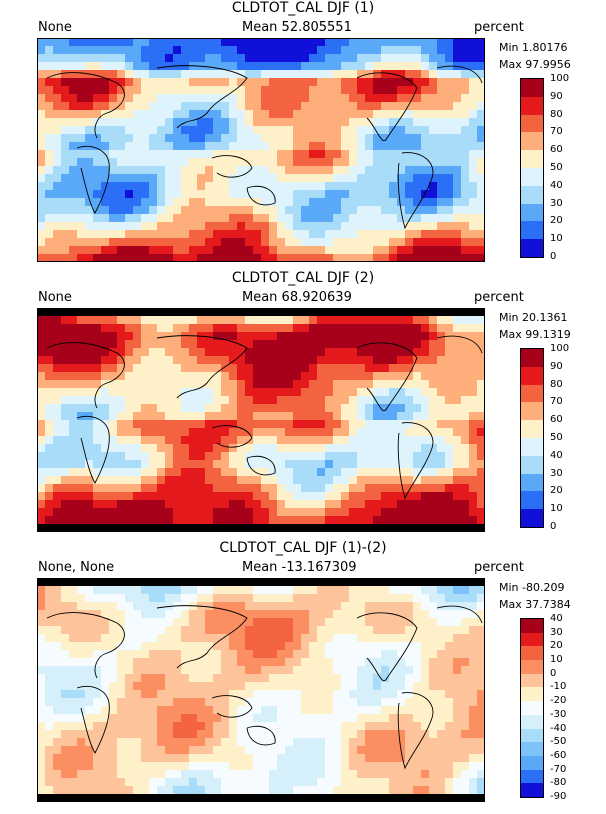  Describe the element at coordinates (303, 278) in the screenshot. I see `panel-title: CLDTOT_CAL DJF (2)` at that location.